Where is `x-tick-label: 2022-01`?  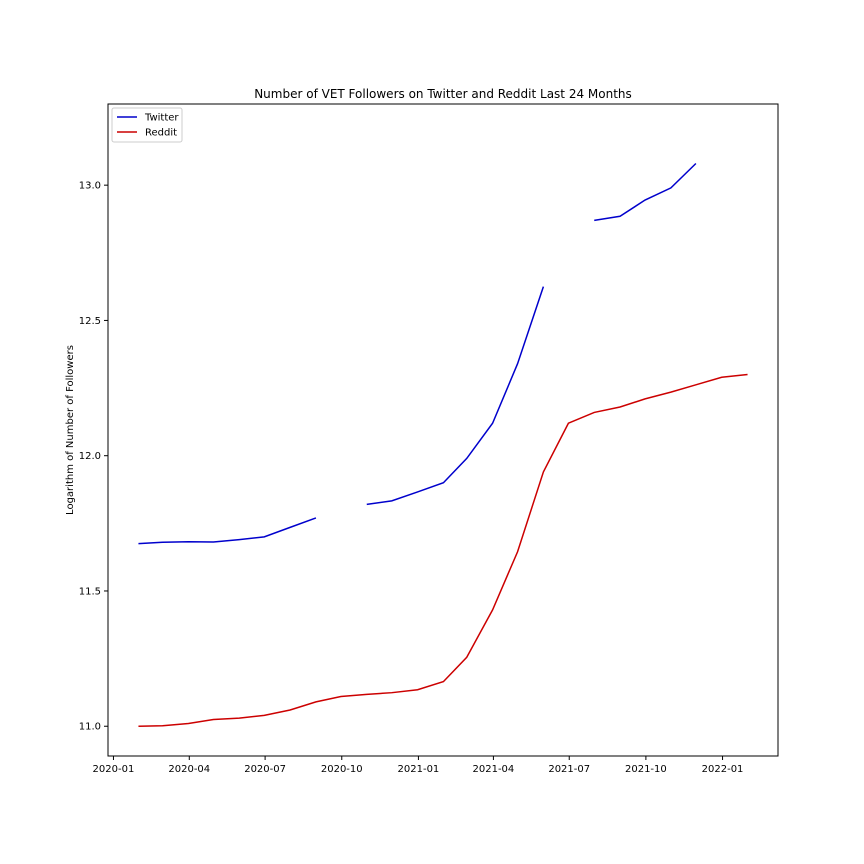
x-tick-label: 2022-01 is located at coordinates (723, 769).